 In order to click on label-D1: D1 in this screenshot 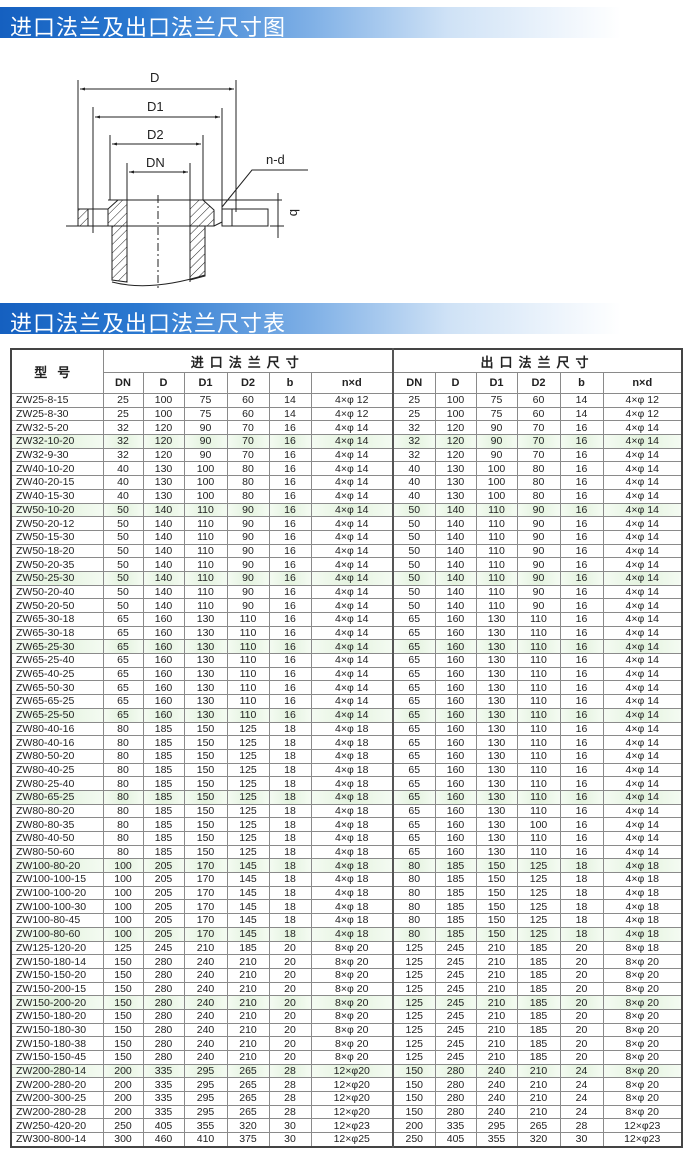, I will do `click(155, 106)`.